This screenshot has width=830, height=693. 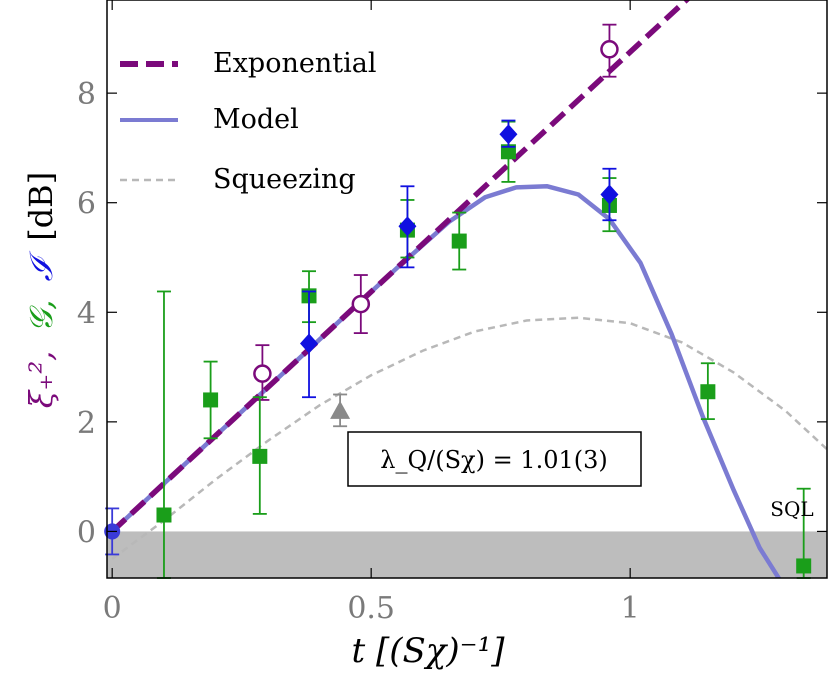 What do you see at coordinates (294, 63) in the screenshot?
I see `legend-label-exponential: Exponential` at bounding box center [294, 63].